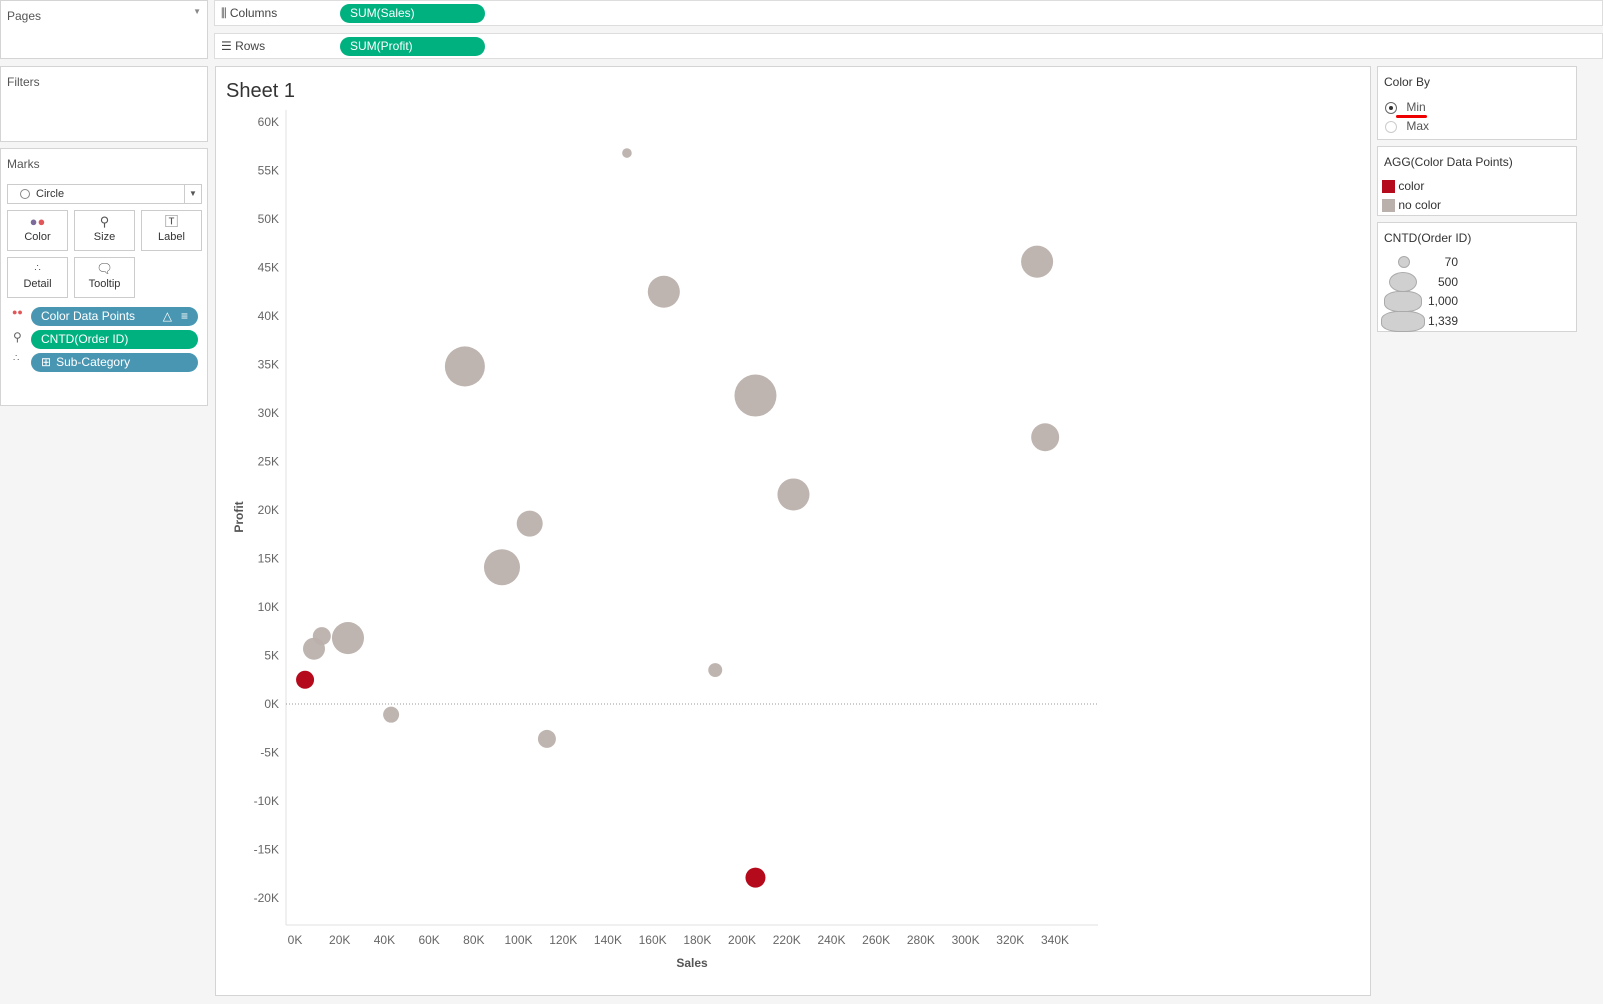 The height and width of the screenshot is (1004, 1603). What do you see at coordinates (697, 940) in the screenshot?
I see `x-tick-label: 180K` at bounding box center [697, 940].